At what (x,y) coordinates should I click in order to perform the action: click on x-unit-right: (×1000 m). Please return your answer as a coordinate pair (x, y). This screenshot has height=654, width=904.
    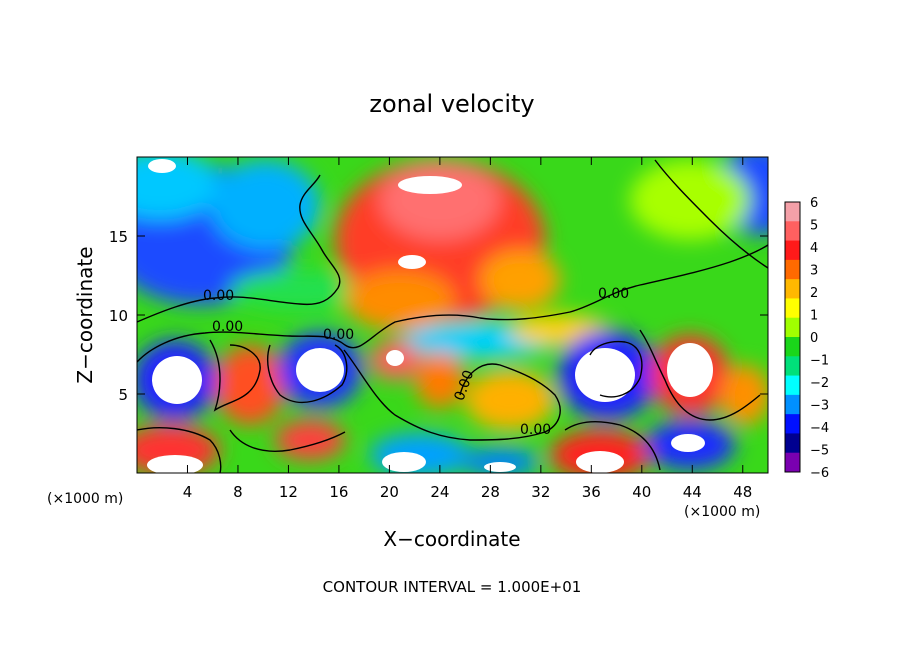
    Looking at the image, I should click on (722, 512).